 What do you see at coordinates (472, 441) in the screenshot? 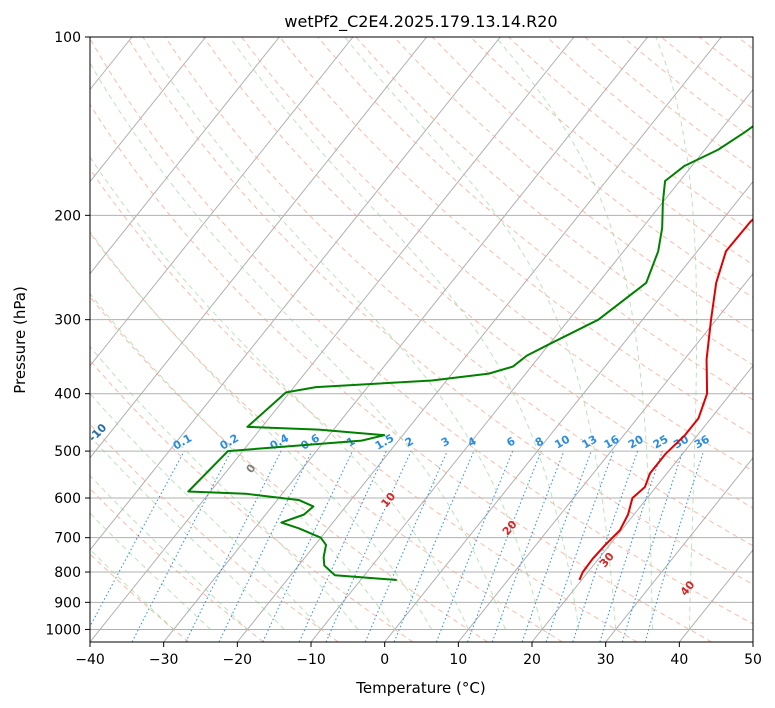
I see `mixing-ratio-label: 4` at bounding box center [472, 441].